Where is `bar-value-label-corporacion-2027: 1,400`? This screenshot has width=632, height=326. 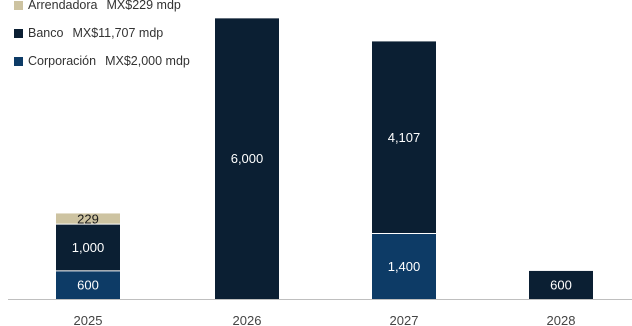 bar-value-label-corporacion-2027: 1,400 is located at coordinates (404, 266).